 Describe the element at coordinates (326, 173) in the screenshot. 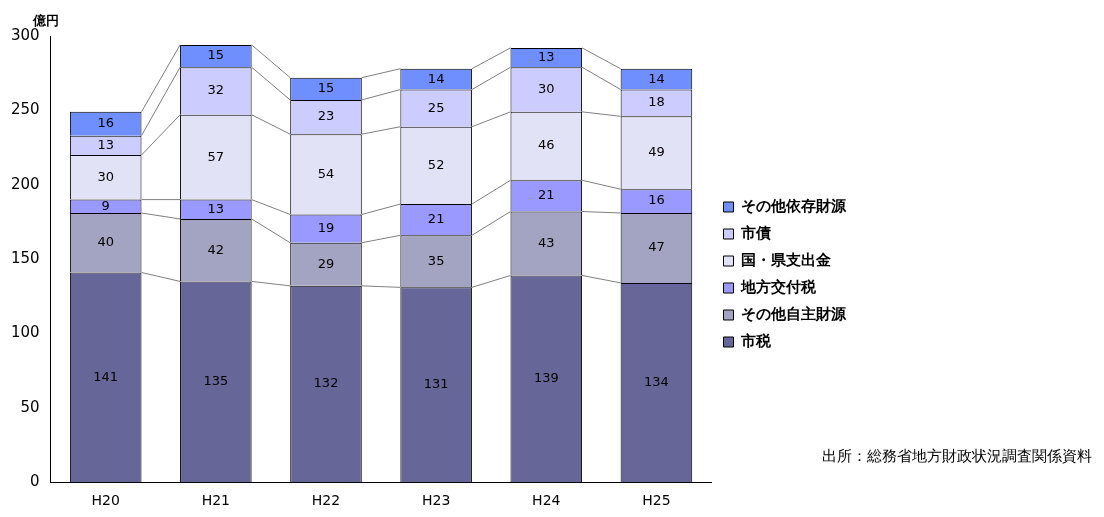

I see `data-label: 54` at that location.